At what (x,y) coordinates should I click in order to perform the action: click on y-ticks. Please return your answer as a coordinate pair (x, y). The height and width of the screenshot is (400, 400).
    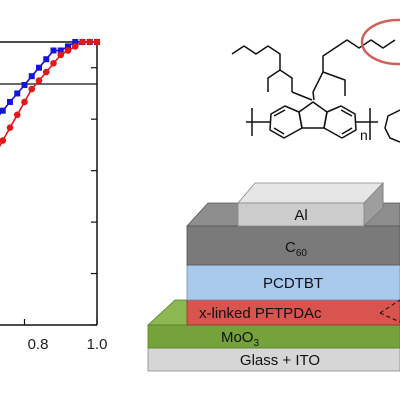
    Looking at the image, I should click on (94, 196).